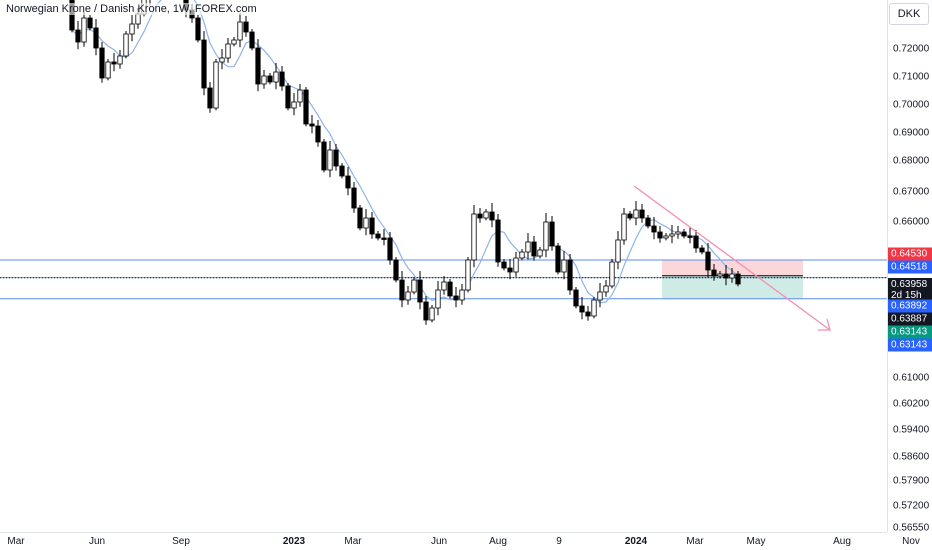  I want to click on take-profit-zone, so click(732, 287).